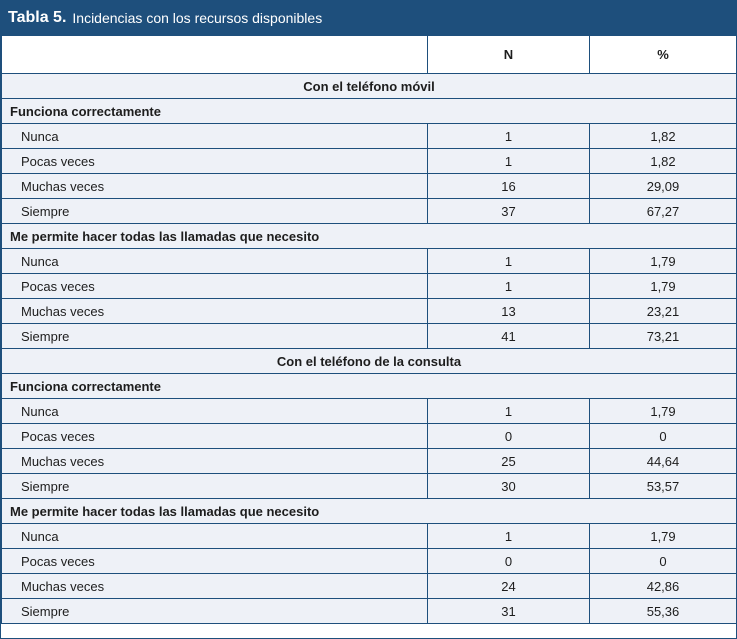 Image resolution: width=737 pixels, height=639 pixels. I want to click on column-header-pct: %, so click(663, 54).